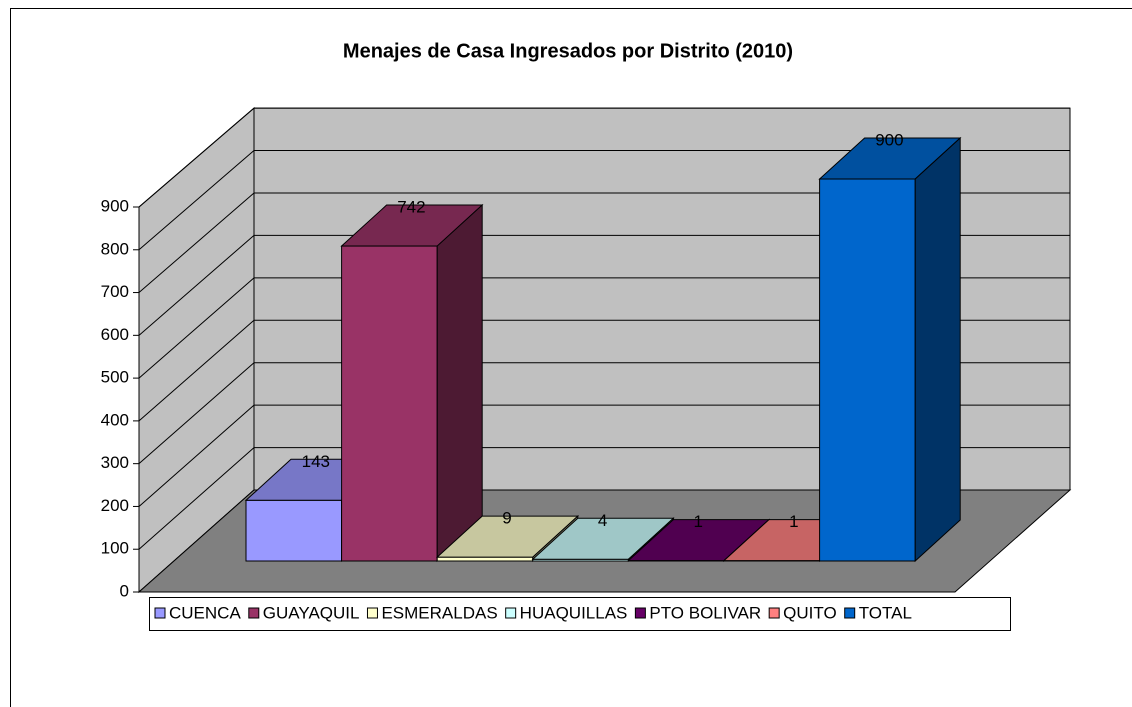  I want to click on data-label: 4, so click(602, 520).